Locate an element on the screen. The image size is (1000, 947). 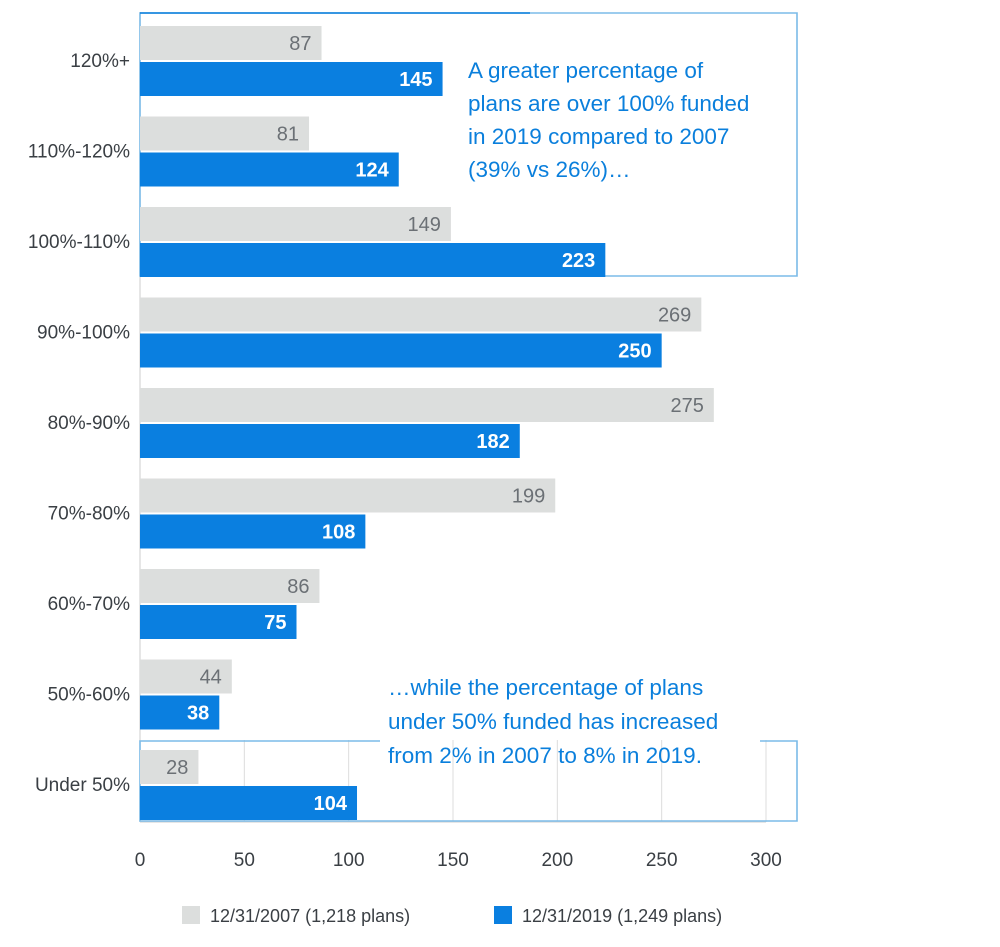
data-label-2007: 275 is located at coordinates (686, 406).